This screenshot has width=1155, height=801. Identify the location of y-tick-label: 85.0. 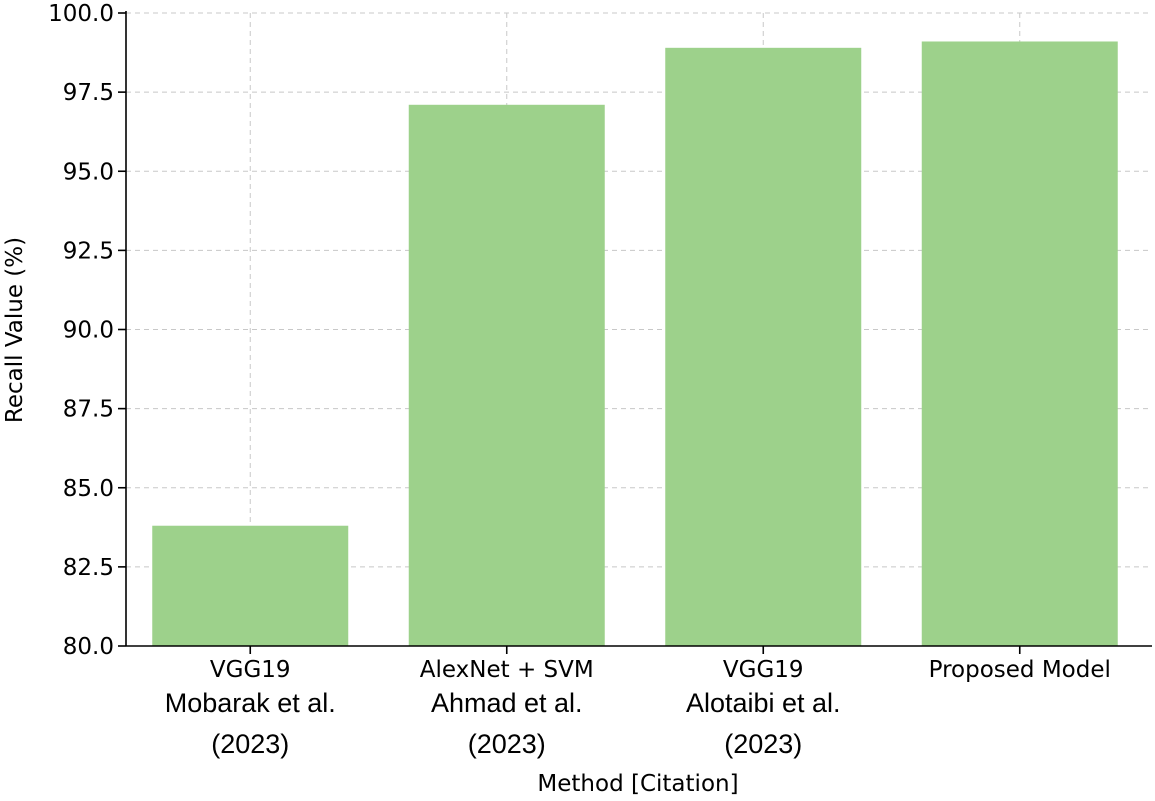
(88, 489).